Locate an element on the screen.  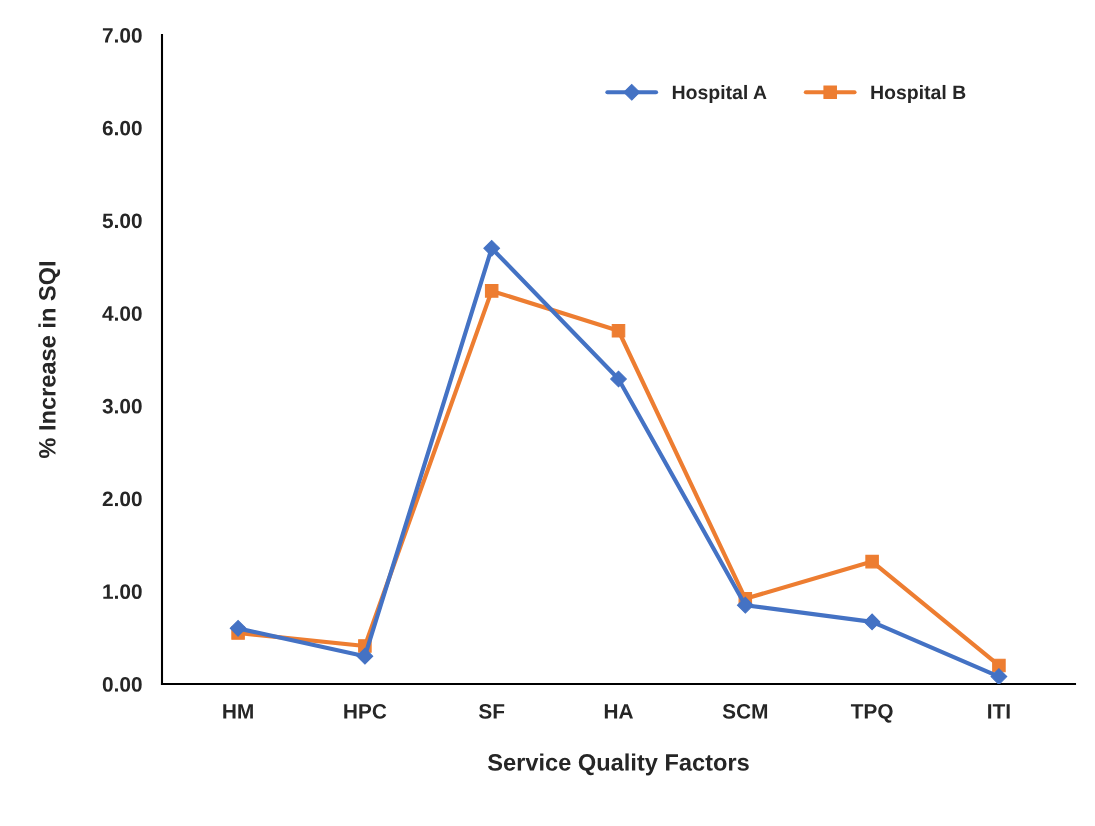
x-tick-label: HPC is located at coordinates (365, 711).